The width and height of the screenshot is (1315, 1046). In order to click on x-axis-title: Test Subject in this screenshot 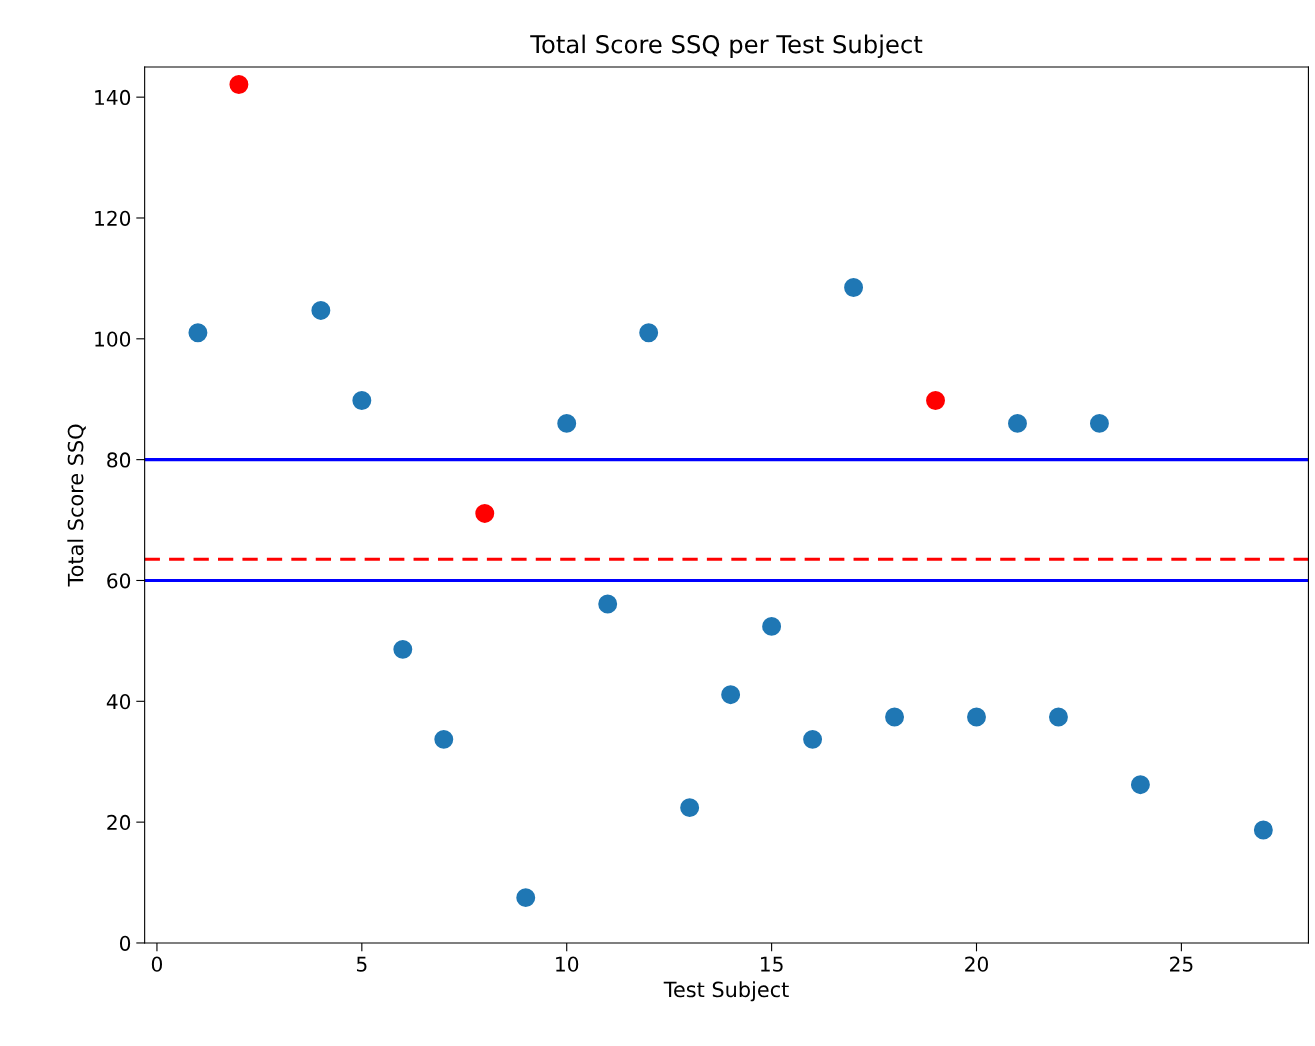, I will do `click(726, 991)`.